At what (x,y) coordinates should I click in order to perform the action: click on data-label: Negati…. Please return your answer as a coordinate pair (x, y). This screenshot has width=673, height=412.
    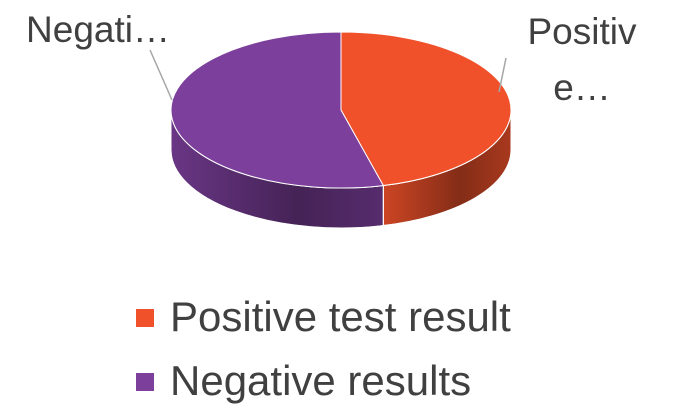
    Looking at the image, I should click on (98, 29).